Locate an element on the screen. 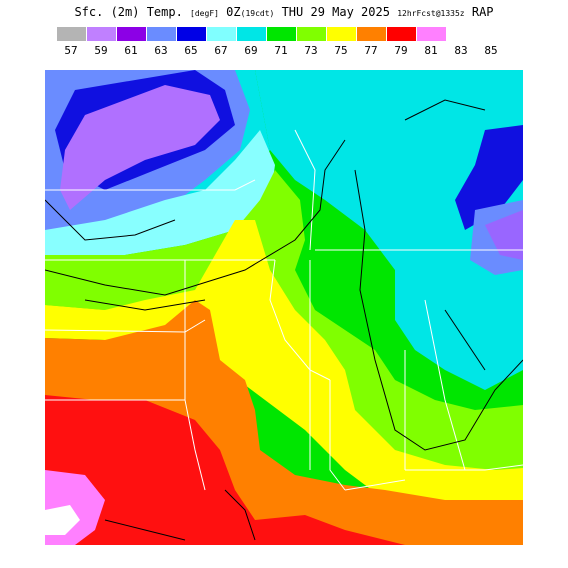  legend-label: 73 is located at coordinates (311, 50).